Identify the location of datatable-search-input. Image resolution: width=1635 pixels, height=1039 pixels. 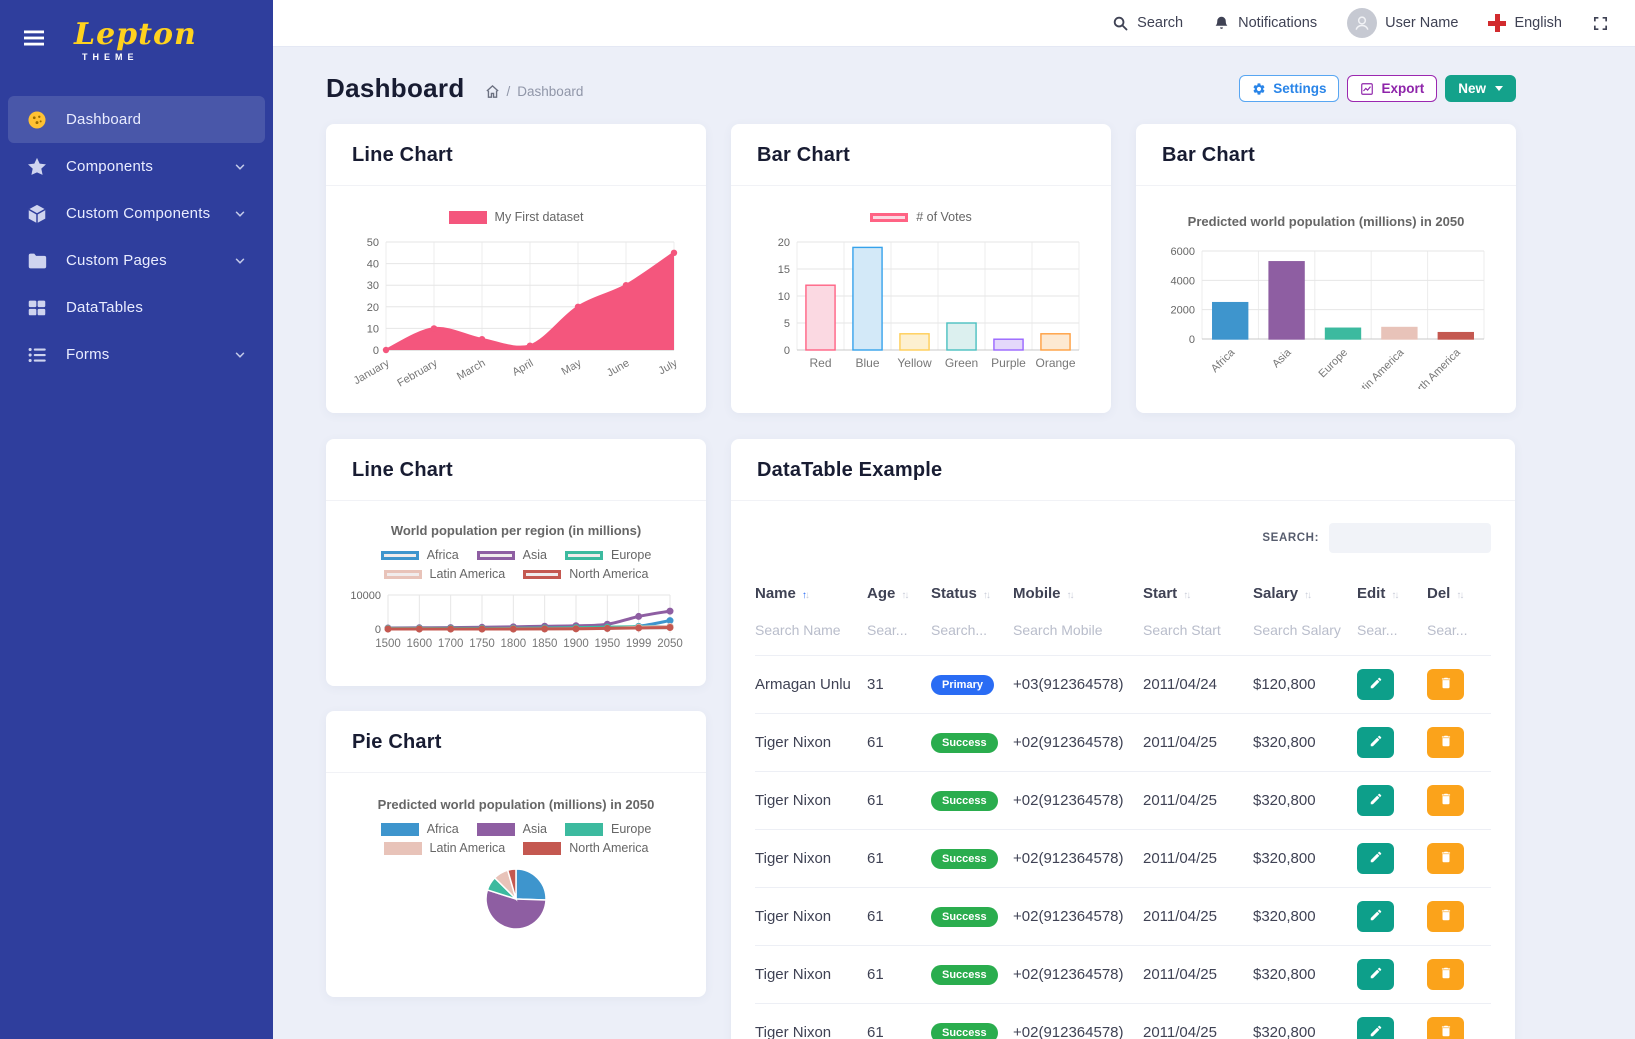
(1410, 538).